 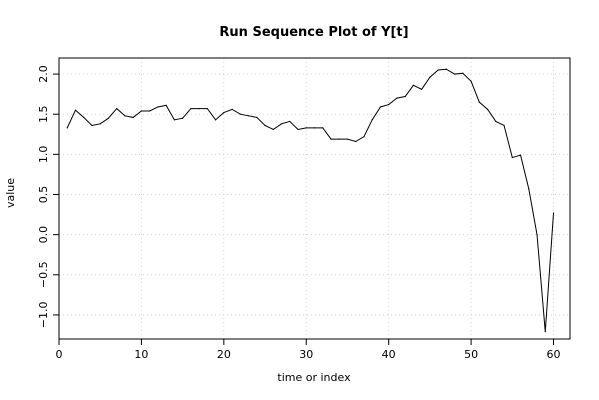 What do you see at coordinates (10, 193) in the screenshot?
I see `y-axis-label: value` at bounding box center [10, 193].